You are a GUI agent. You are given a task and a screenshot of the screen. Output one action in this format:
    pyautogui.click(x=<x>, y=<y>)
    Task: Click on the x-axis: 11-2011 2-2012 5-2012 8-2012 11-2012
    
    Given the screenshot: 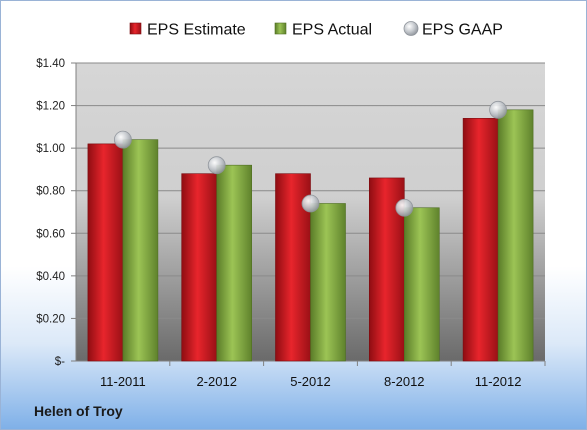 What is the action you would take?
    pyautogui.click(x=323, y=375)
    